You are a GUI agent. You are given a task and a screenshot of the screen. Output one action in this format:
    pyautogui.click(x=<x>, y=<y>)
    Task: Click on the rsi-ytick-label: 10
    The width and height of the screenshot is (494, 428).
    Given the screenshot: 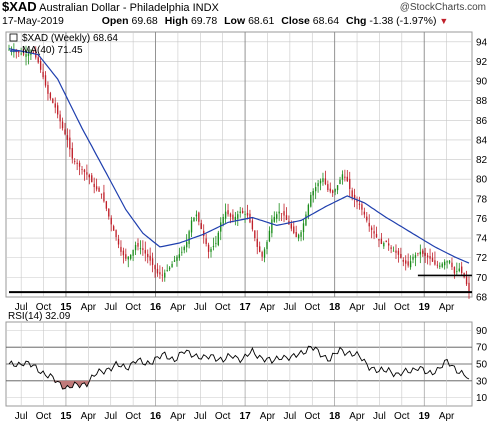 What is the action you would take?
    pyautogui.click(x=482, y=398)
    